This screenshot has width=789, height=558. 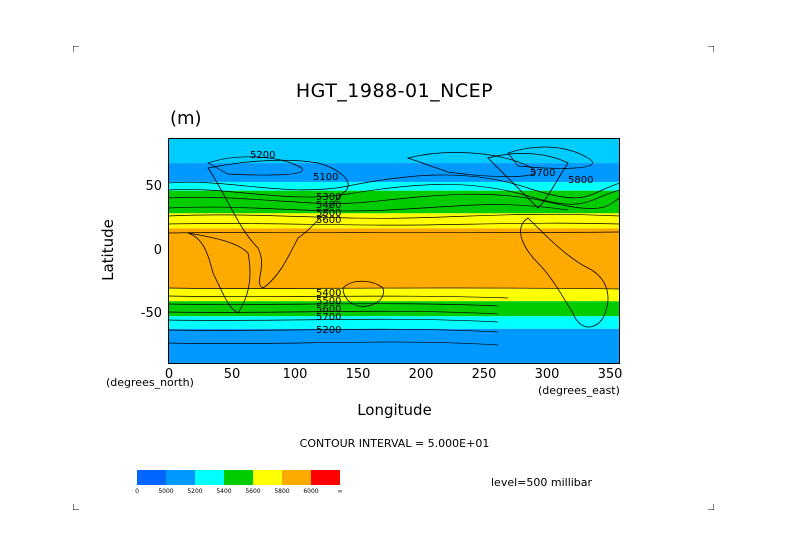 What do you see at coordinates (311, 491) in the screenshot?
I see `legend-tick-label: 6000` at bounding box center [311, 491].